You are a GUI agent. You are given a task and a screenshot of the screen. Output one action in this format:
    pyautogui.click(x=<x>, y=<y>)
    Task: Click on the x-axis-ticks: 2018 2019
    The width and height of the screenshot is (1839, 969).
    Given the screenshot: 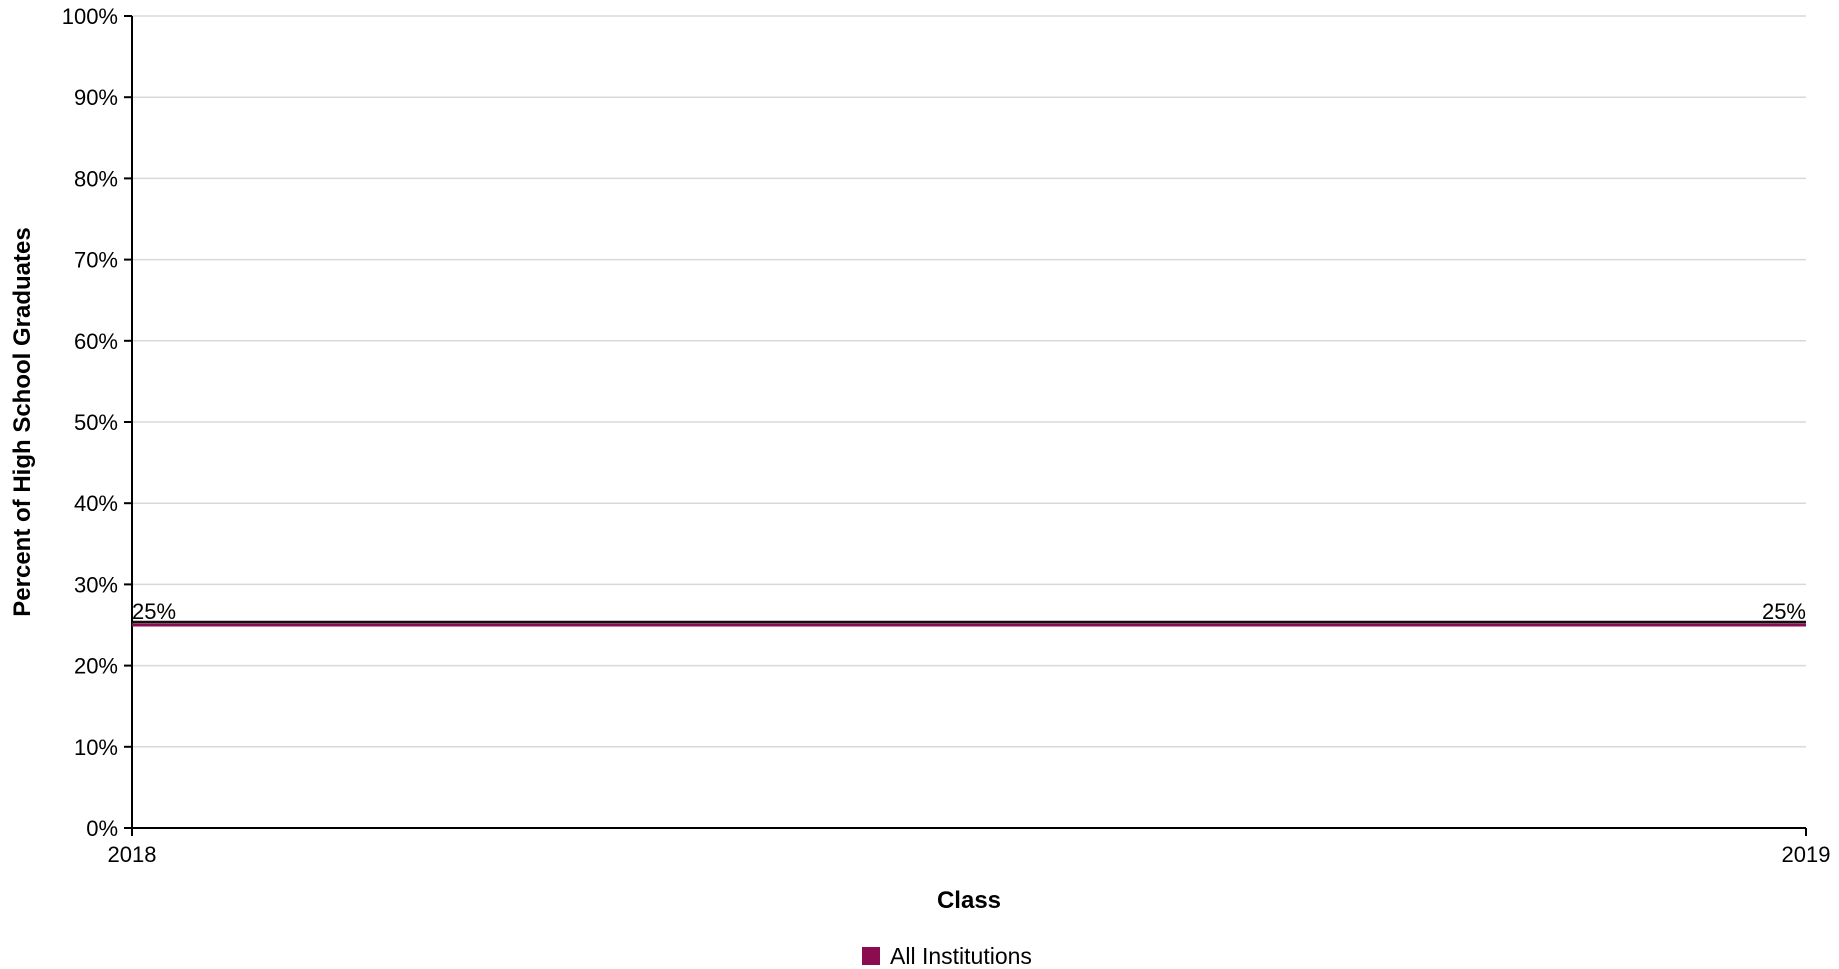 What is the action you would take?
    pyautogui.click(x=969, y=847)
    